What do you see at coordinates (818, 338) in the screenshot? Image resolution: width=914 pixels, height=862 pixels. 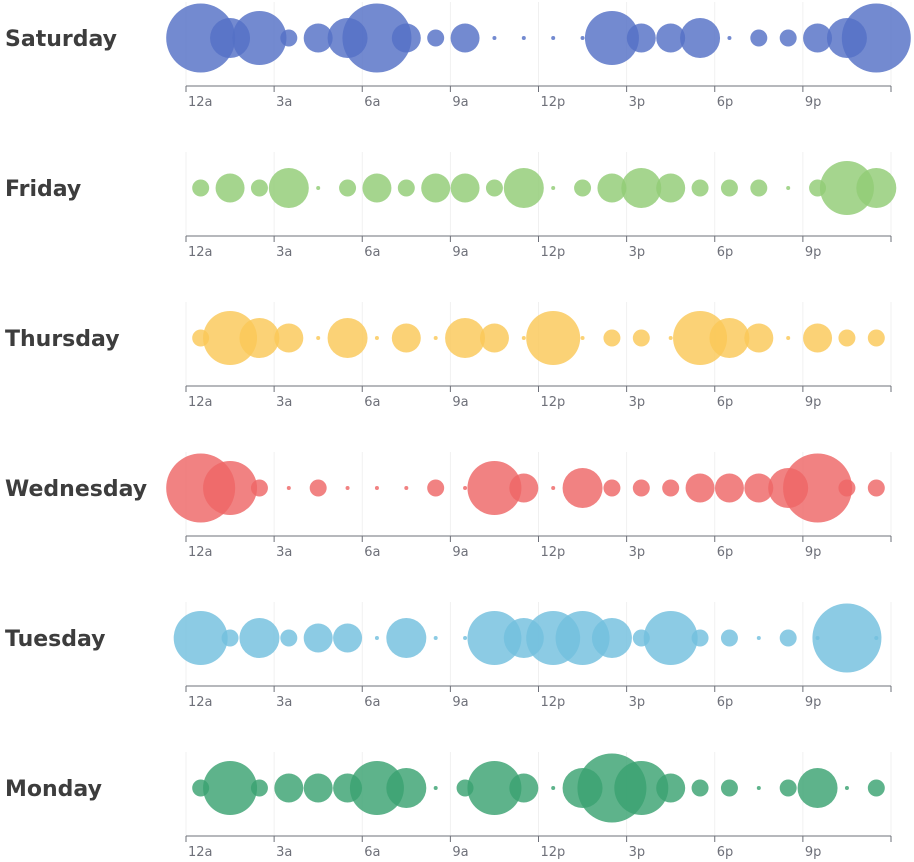 I see `bubble-thursday-9p` at bounding box center [818, 338].